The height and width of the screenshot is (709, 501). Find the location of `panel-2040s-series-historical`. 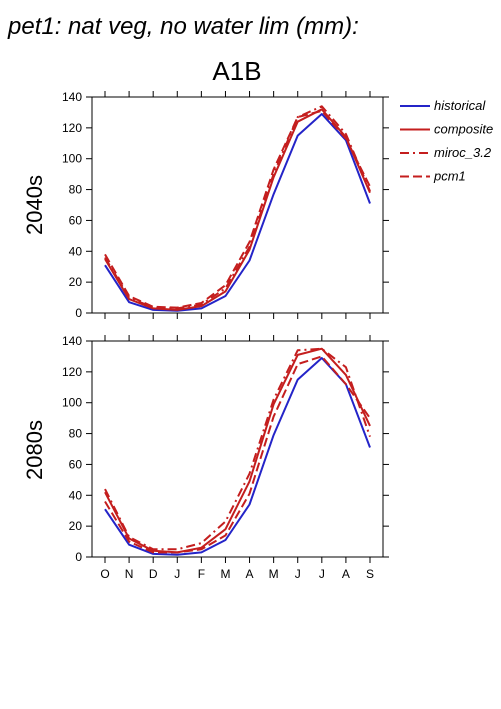

panel-2040s-series-historical is located at coordinates (237, 212).